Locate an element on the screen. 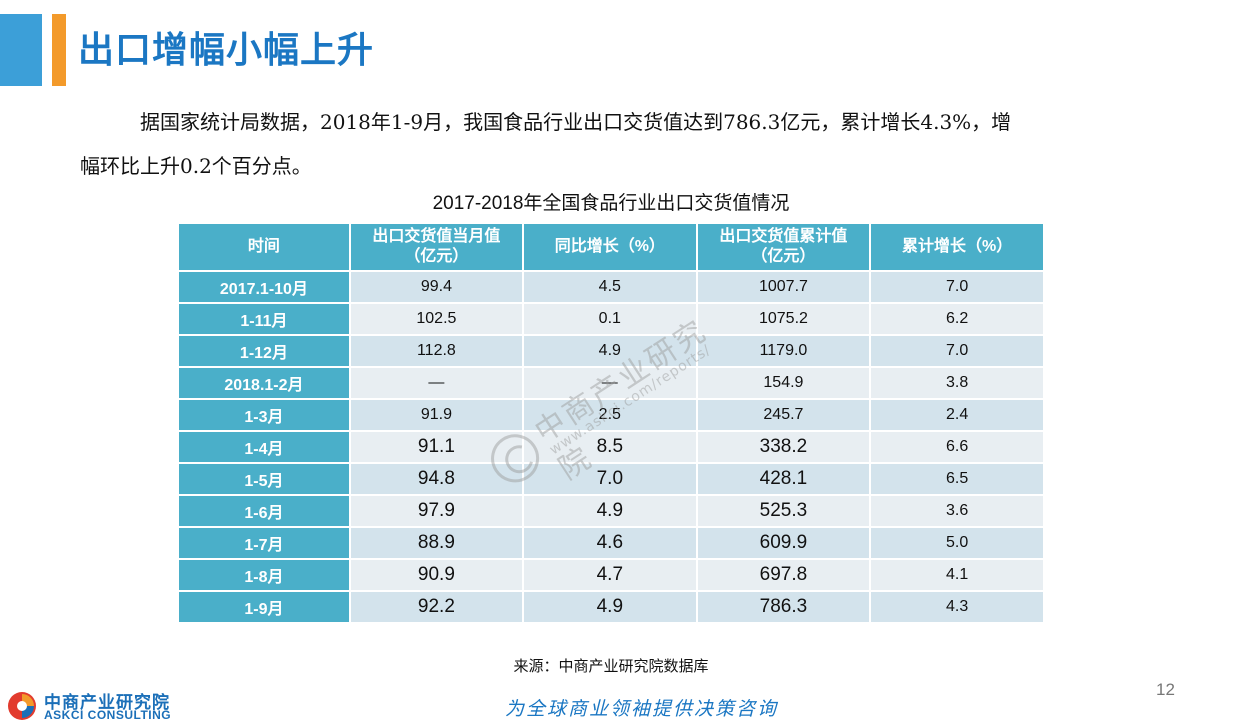 This screenshot has height=726, width=1251. cell-period: 1-7月 is located at coordinates (264, 543).